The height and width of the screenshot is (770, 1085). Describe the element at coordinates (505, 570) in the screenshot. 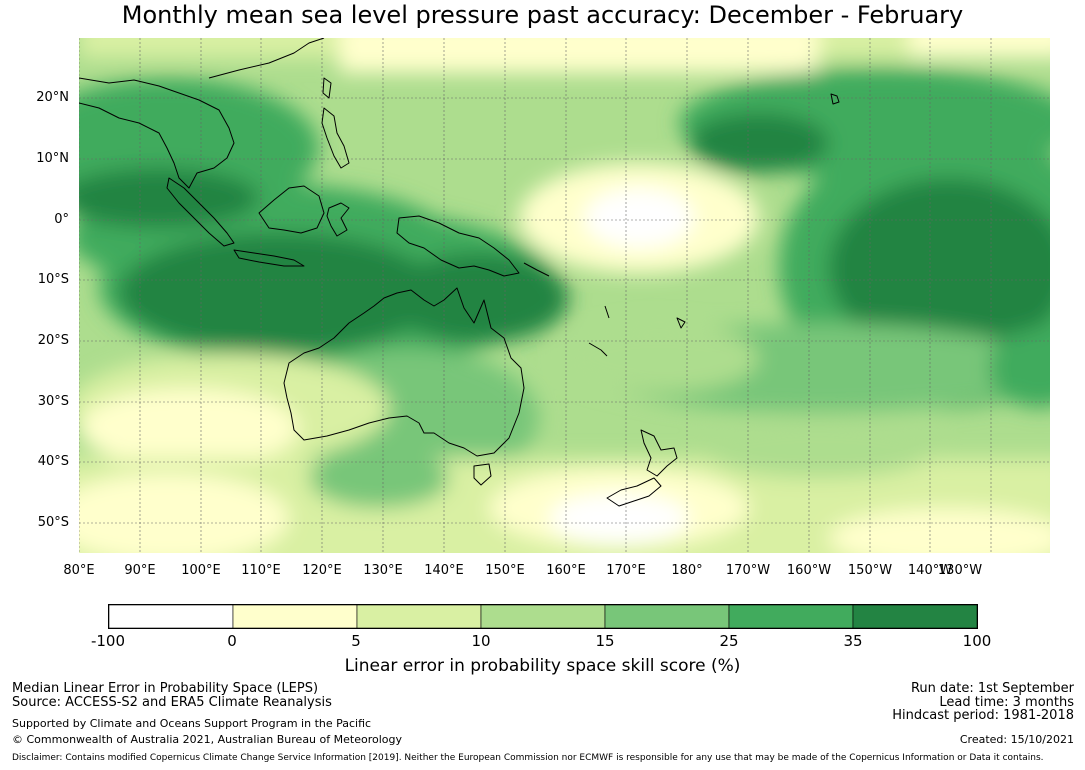

I see `lon-label: 150°E` at that location.